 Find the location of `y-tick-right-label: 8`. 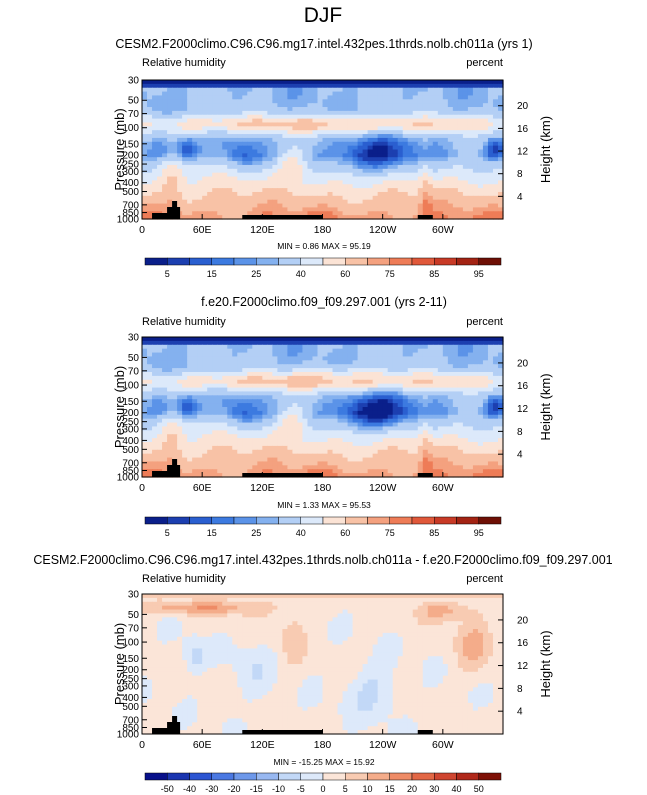

y-tick-right-label: 8 is located at coordinates (520, 174).